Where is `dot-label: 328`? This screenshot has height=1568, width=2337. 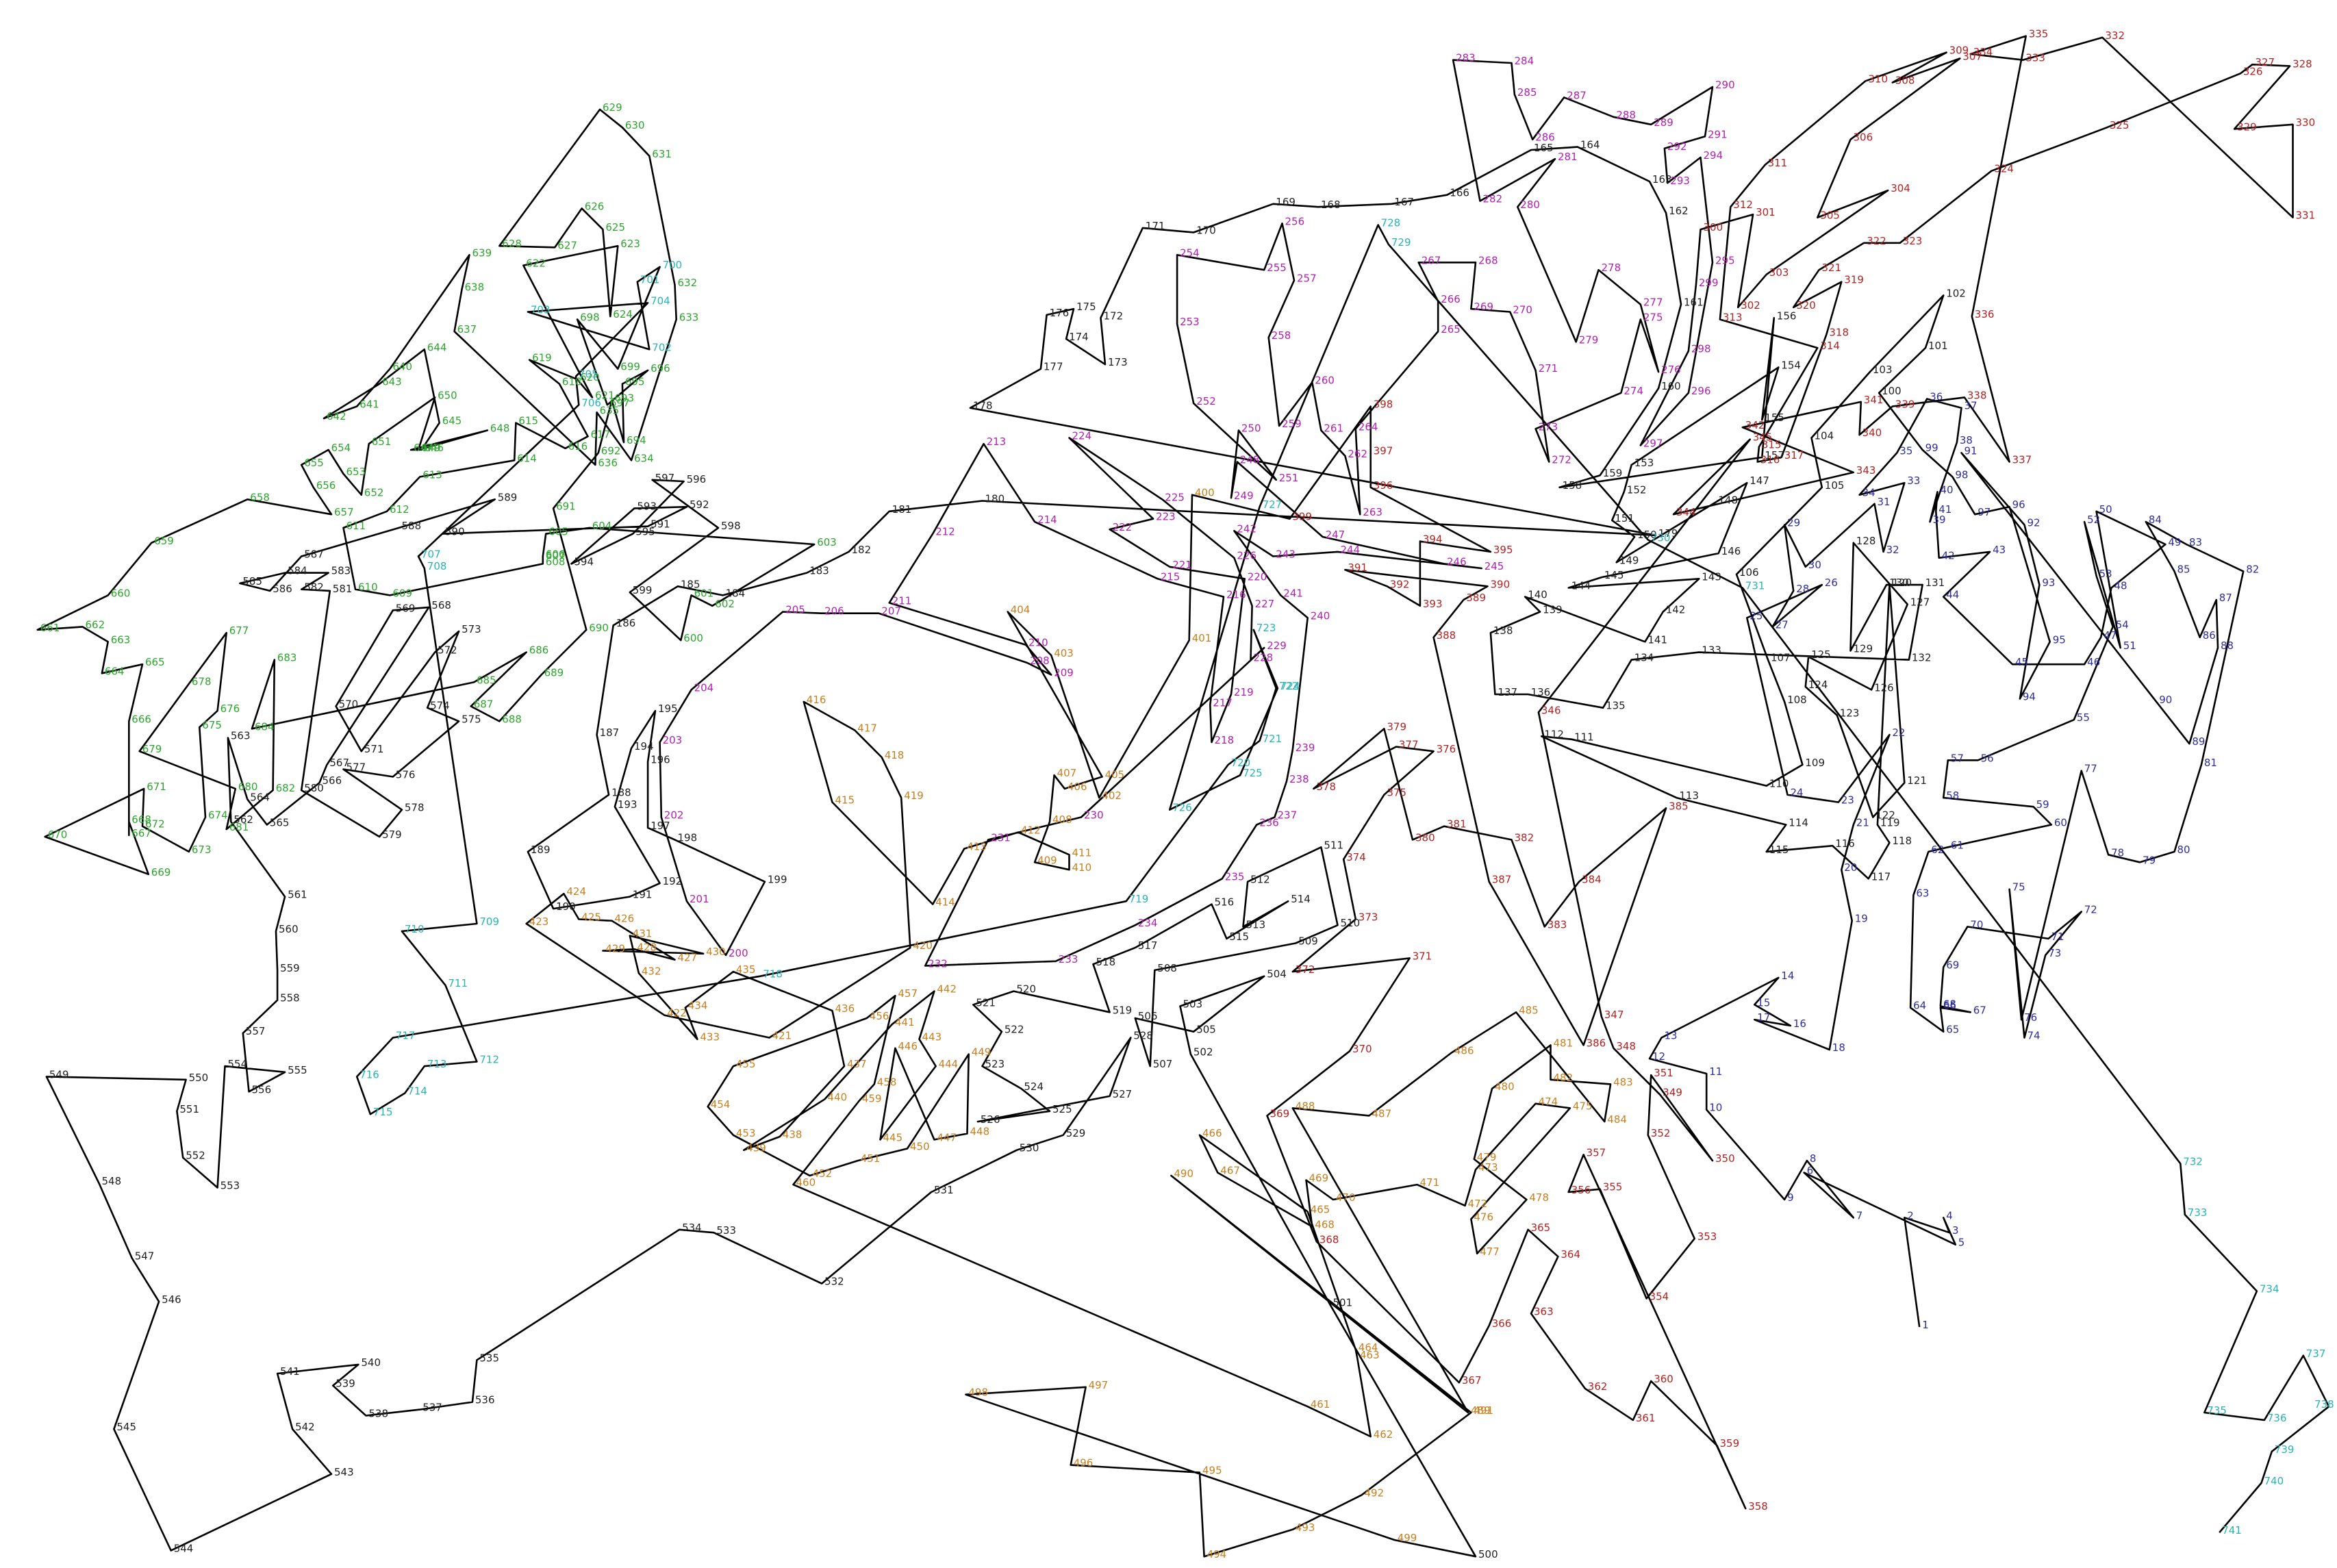
dot-label: 328 is located at coordinates (2302, 64).